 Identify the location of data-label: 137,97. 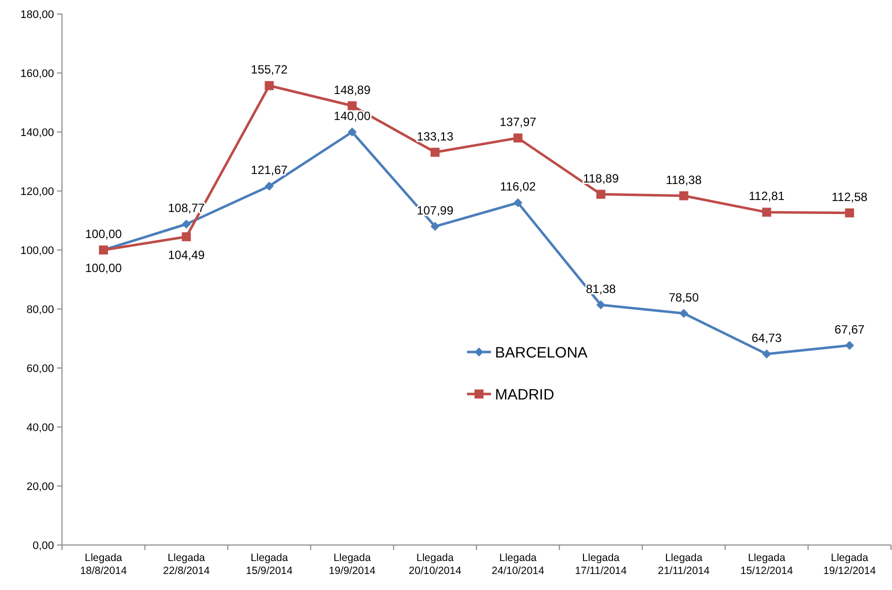
(518, 121).